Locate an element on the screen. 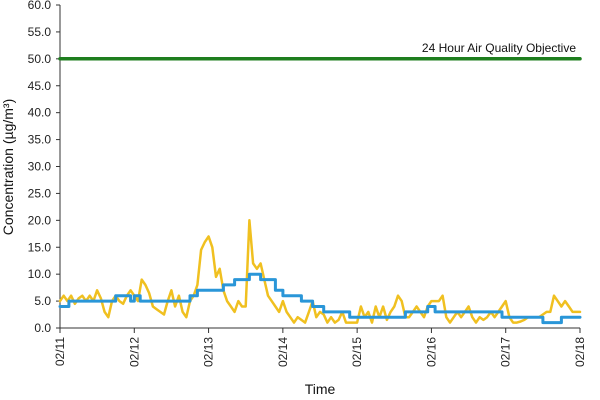 The height and width of the screenshot is (400, 600). x-tick-label: 02/14 is located at coordinates (283, 352).